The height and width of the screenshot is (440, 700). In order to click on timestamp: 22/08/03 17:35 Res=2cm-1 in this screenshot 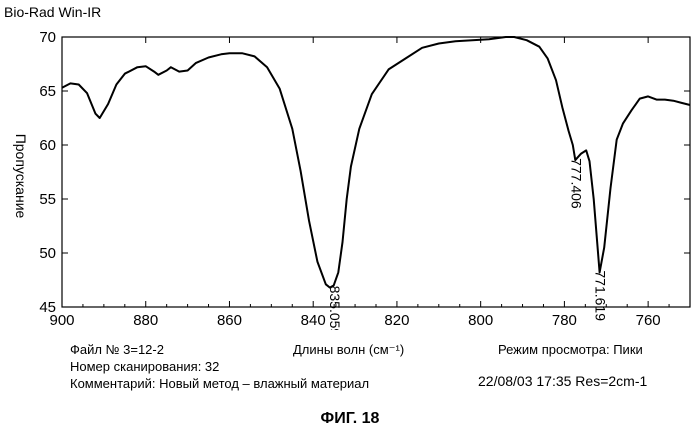, I will do `click(563, 381)`.